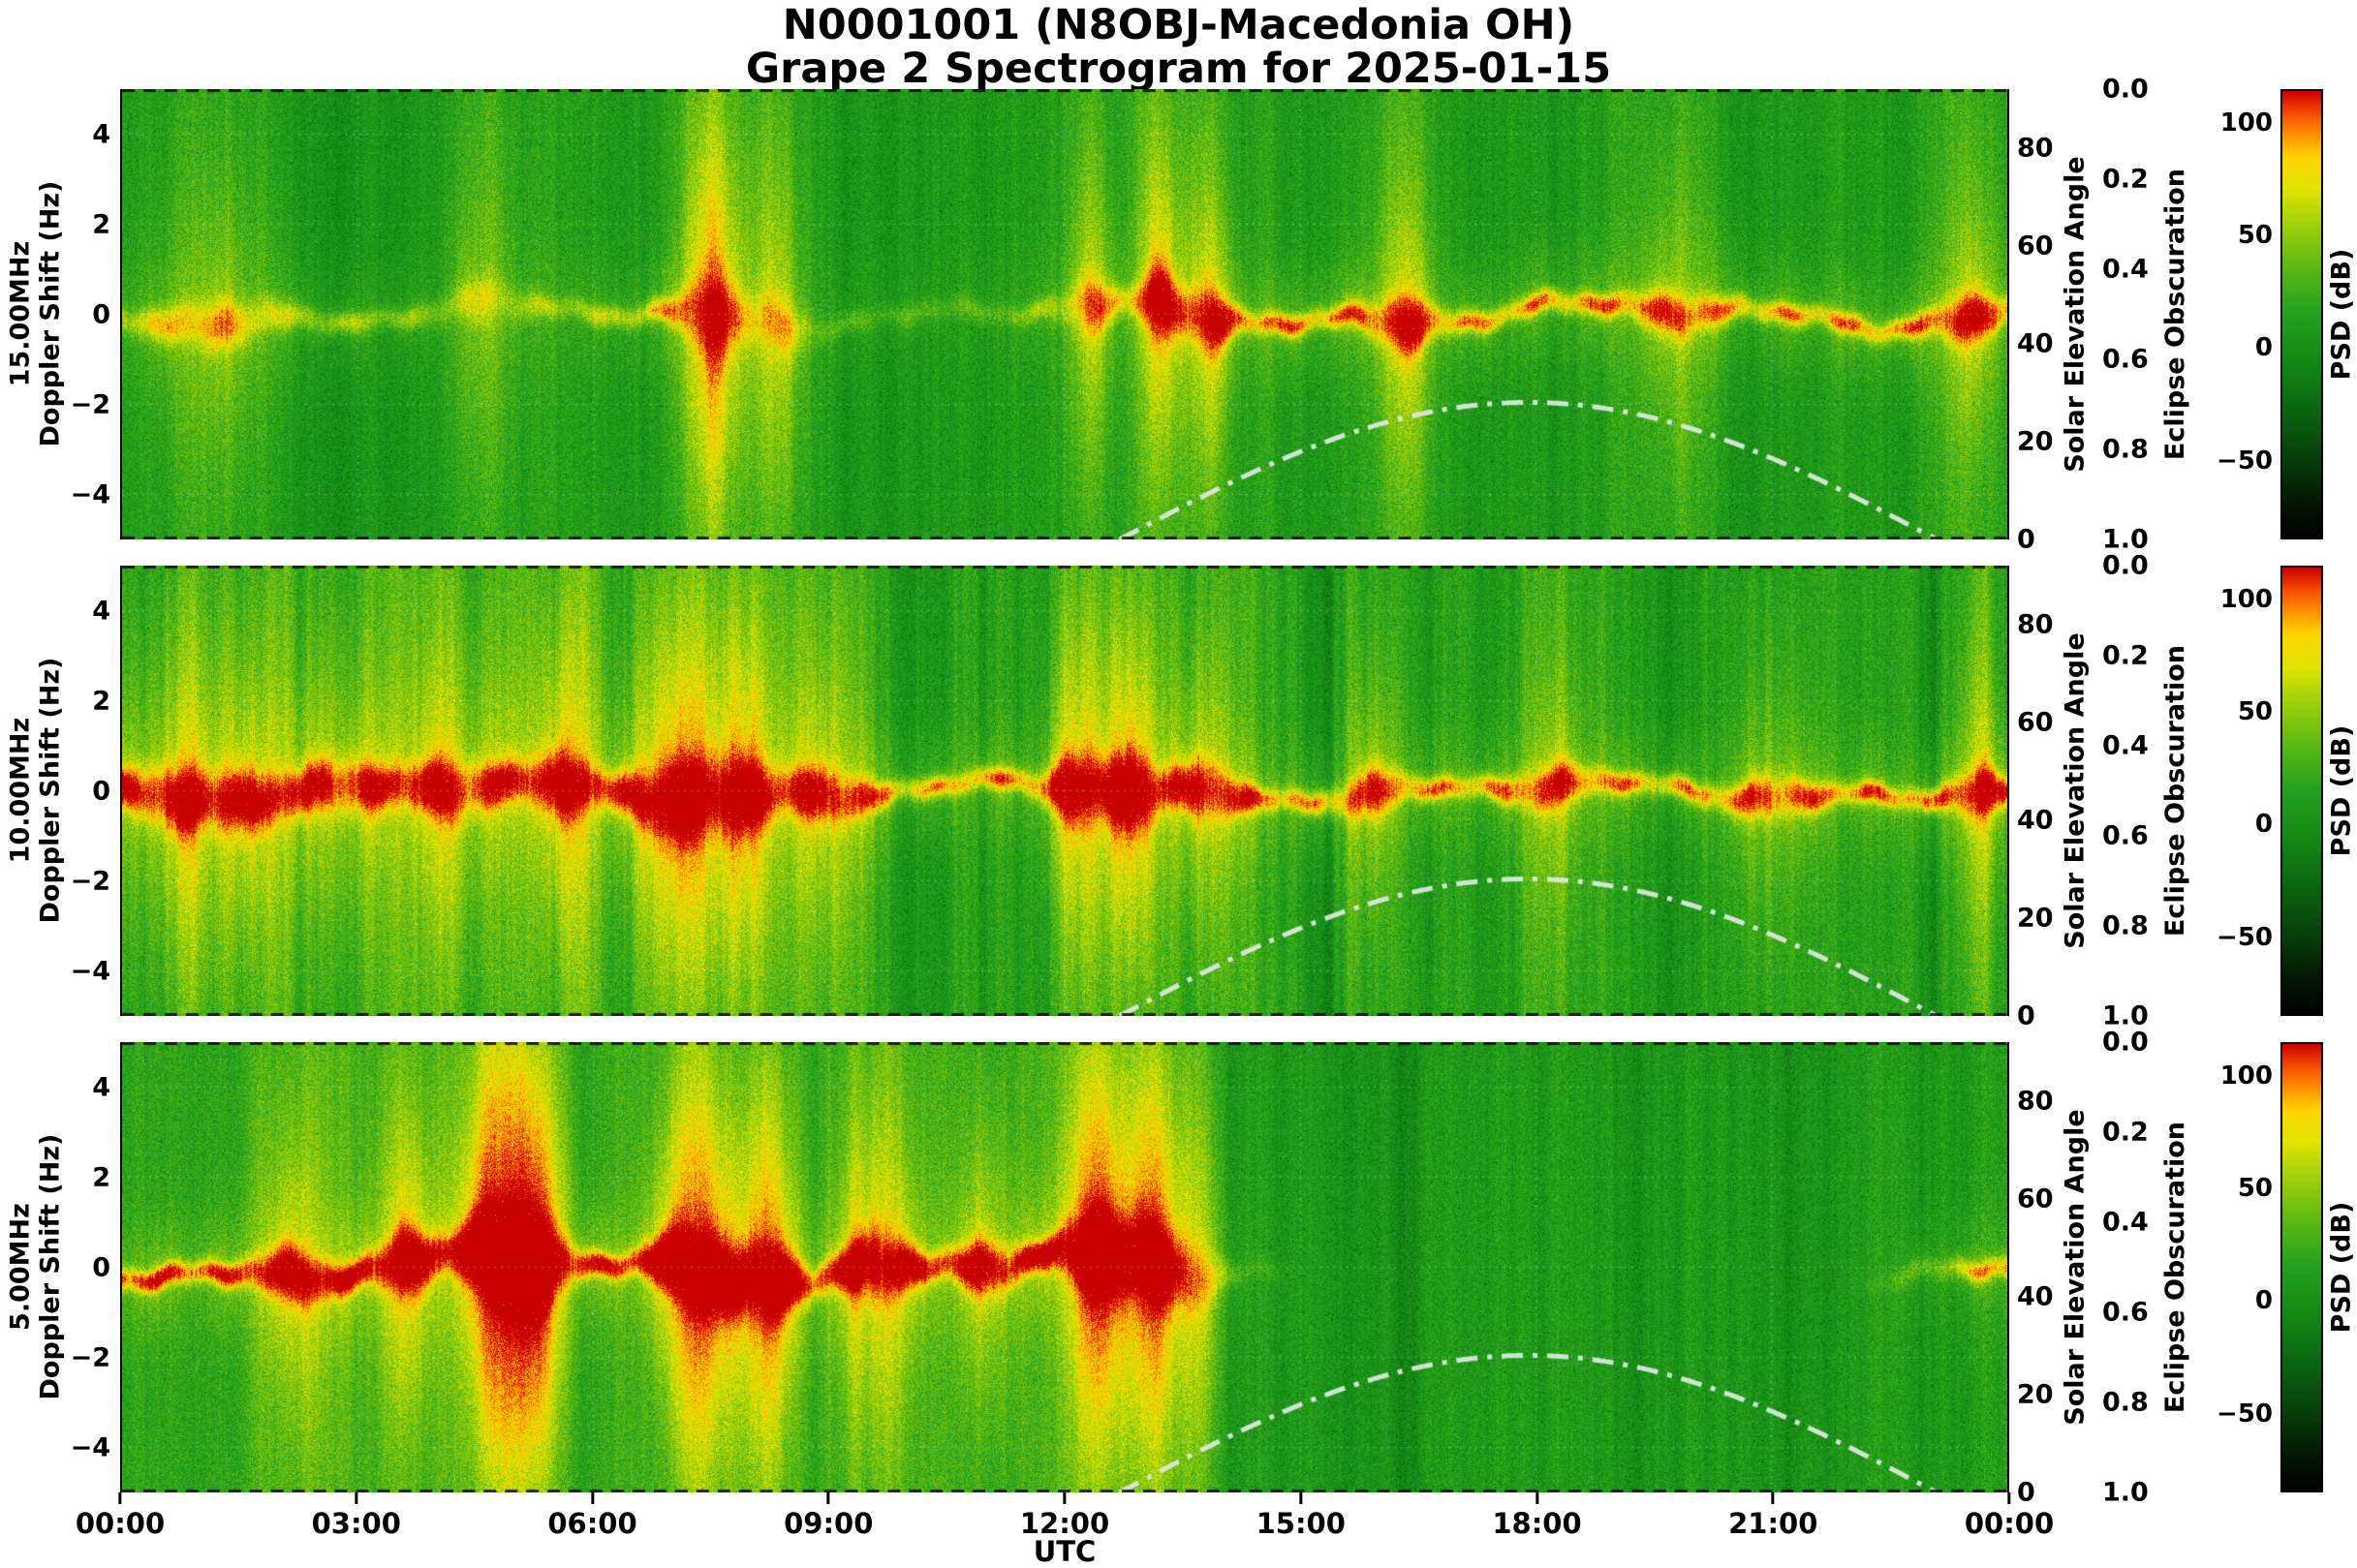 The width and height of the screenshot is (2357, 1568). I want to click on doppler-axis-label: 10.00MHz Doppler Shift (Hz), so click(35, 791).